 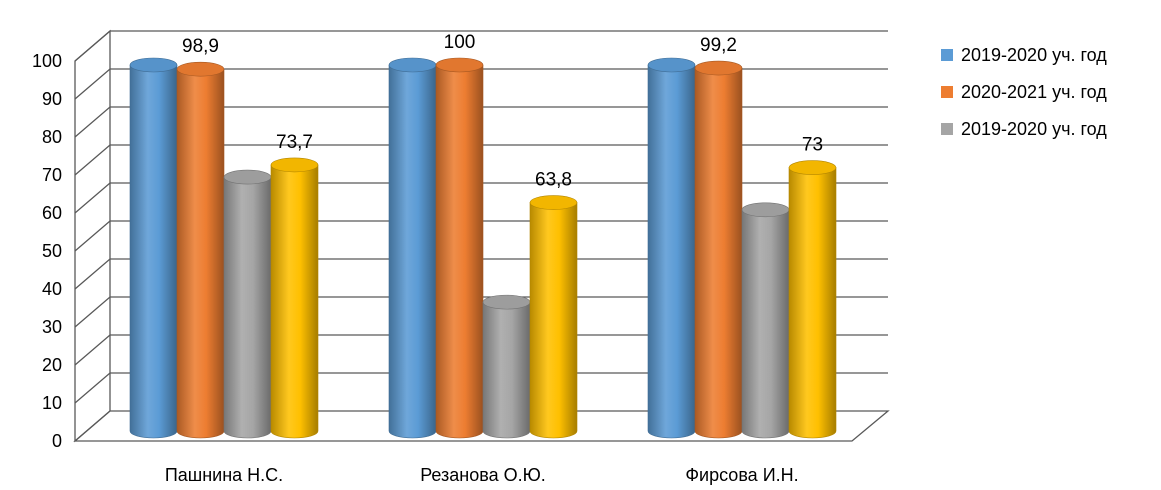 What do you see at coordinates (741, 475) in the screenshot?
I see `category-label: Фирсова И.Н.` at bounding box center [741, 475].